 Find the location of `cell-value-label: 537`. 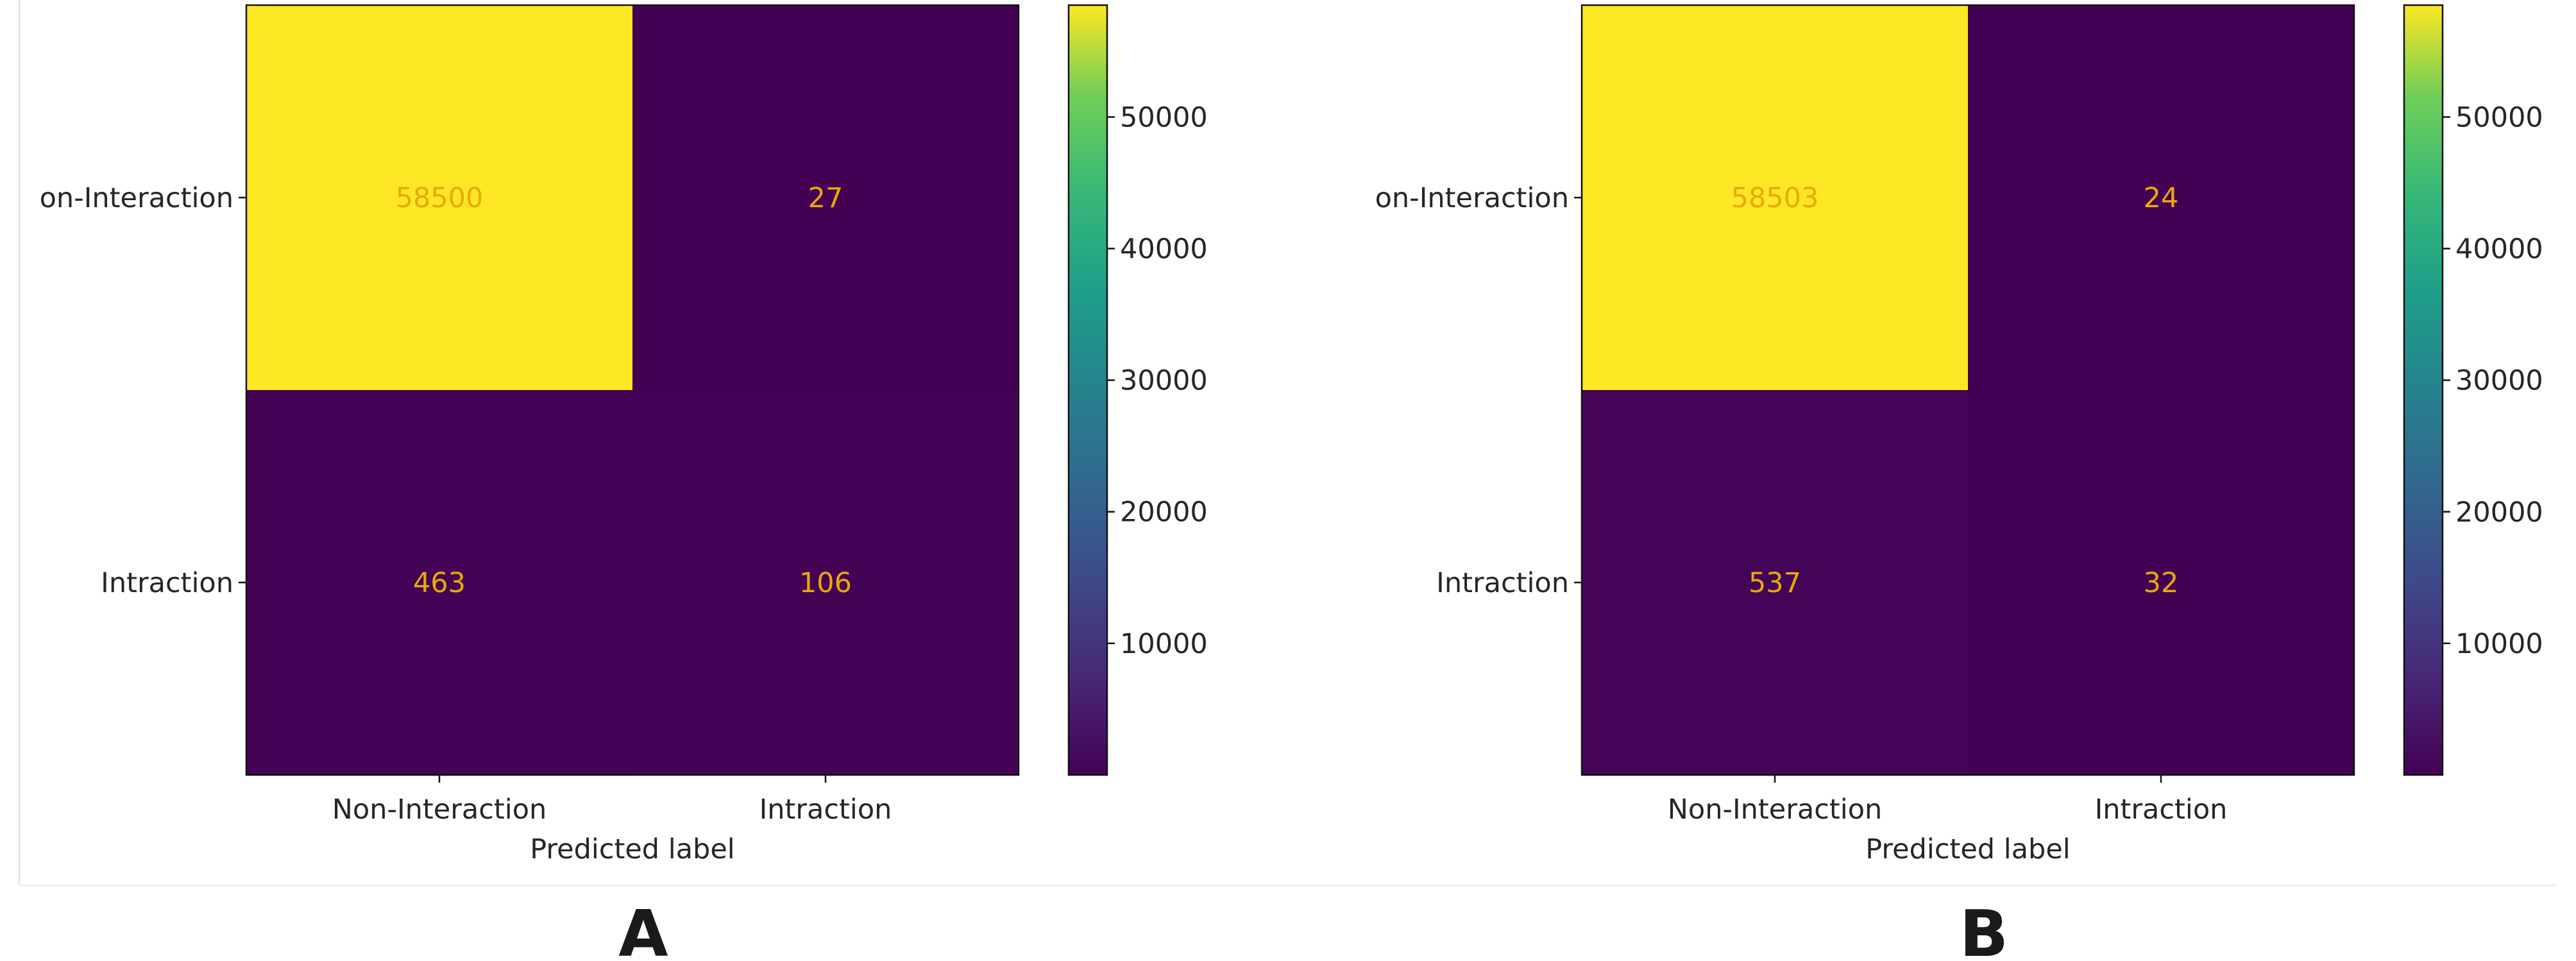

cell-value-label: 537 is located at coordinates (1775, 583).